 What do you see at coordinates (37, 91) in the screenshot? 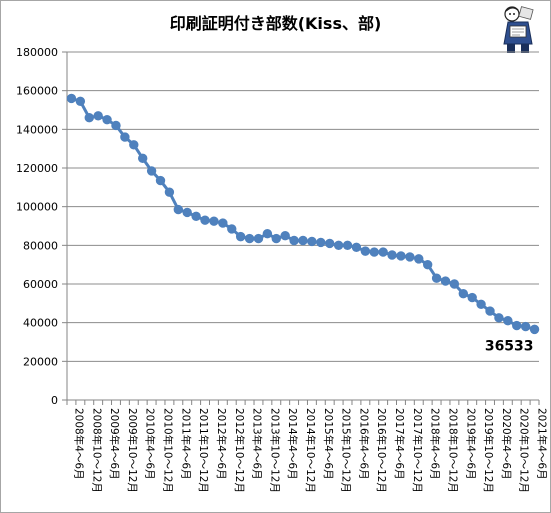
I see `y-tick-label: 160000` at bounding box center [37, 91].